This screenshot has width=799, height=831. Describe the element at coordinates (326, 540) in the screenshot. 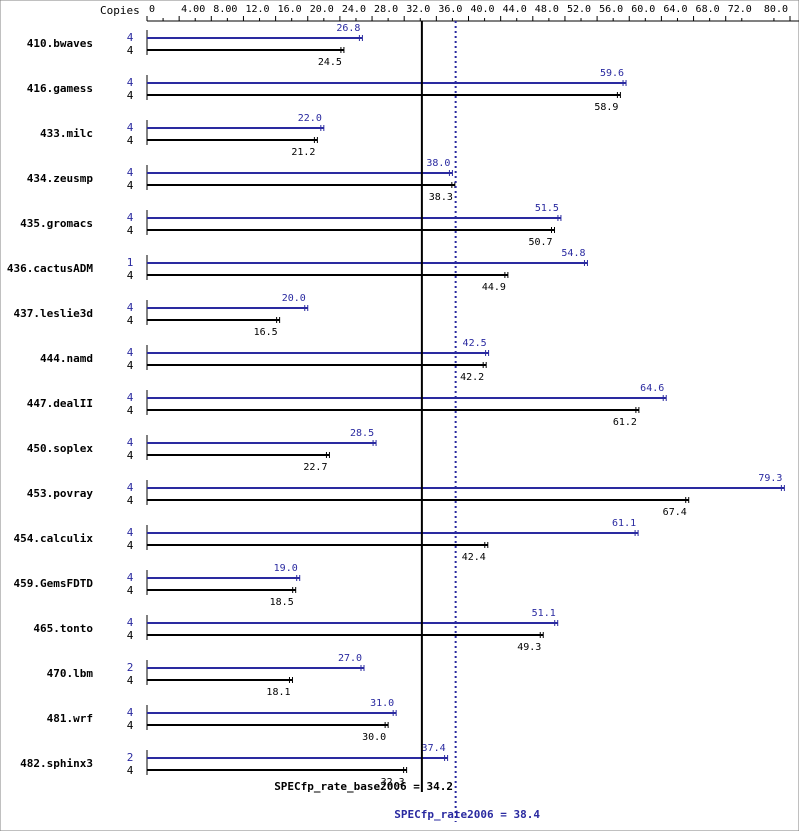

I see `bench-group-11: 454.calculix 44 61.1 42.4` at that location.